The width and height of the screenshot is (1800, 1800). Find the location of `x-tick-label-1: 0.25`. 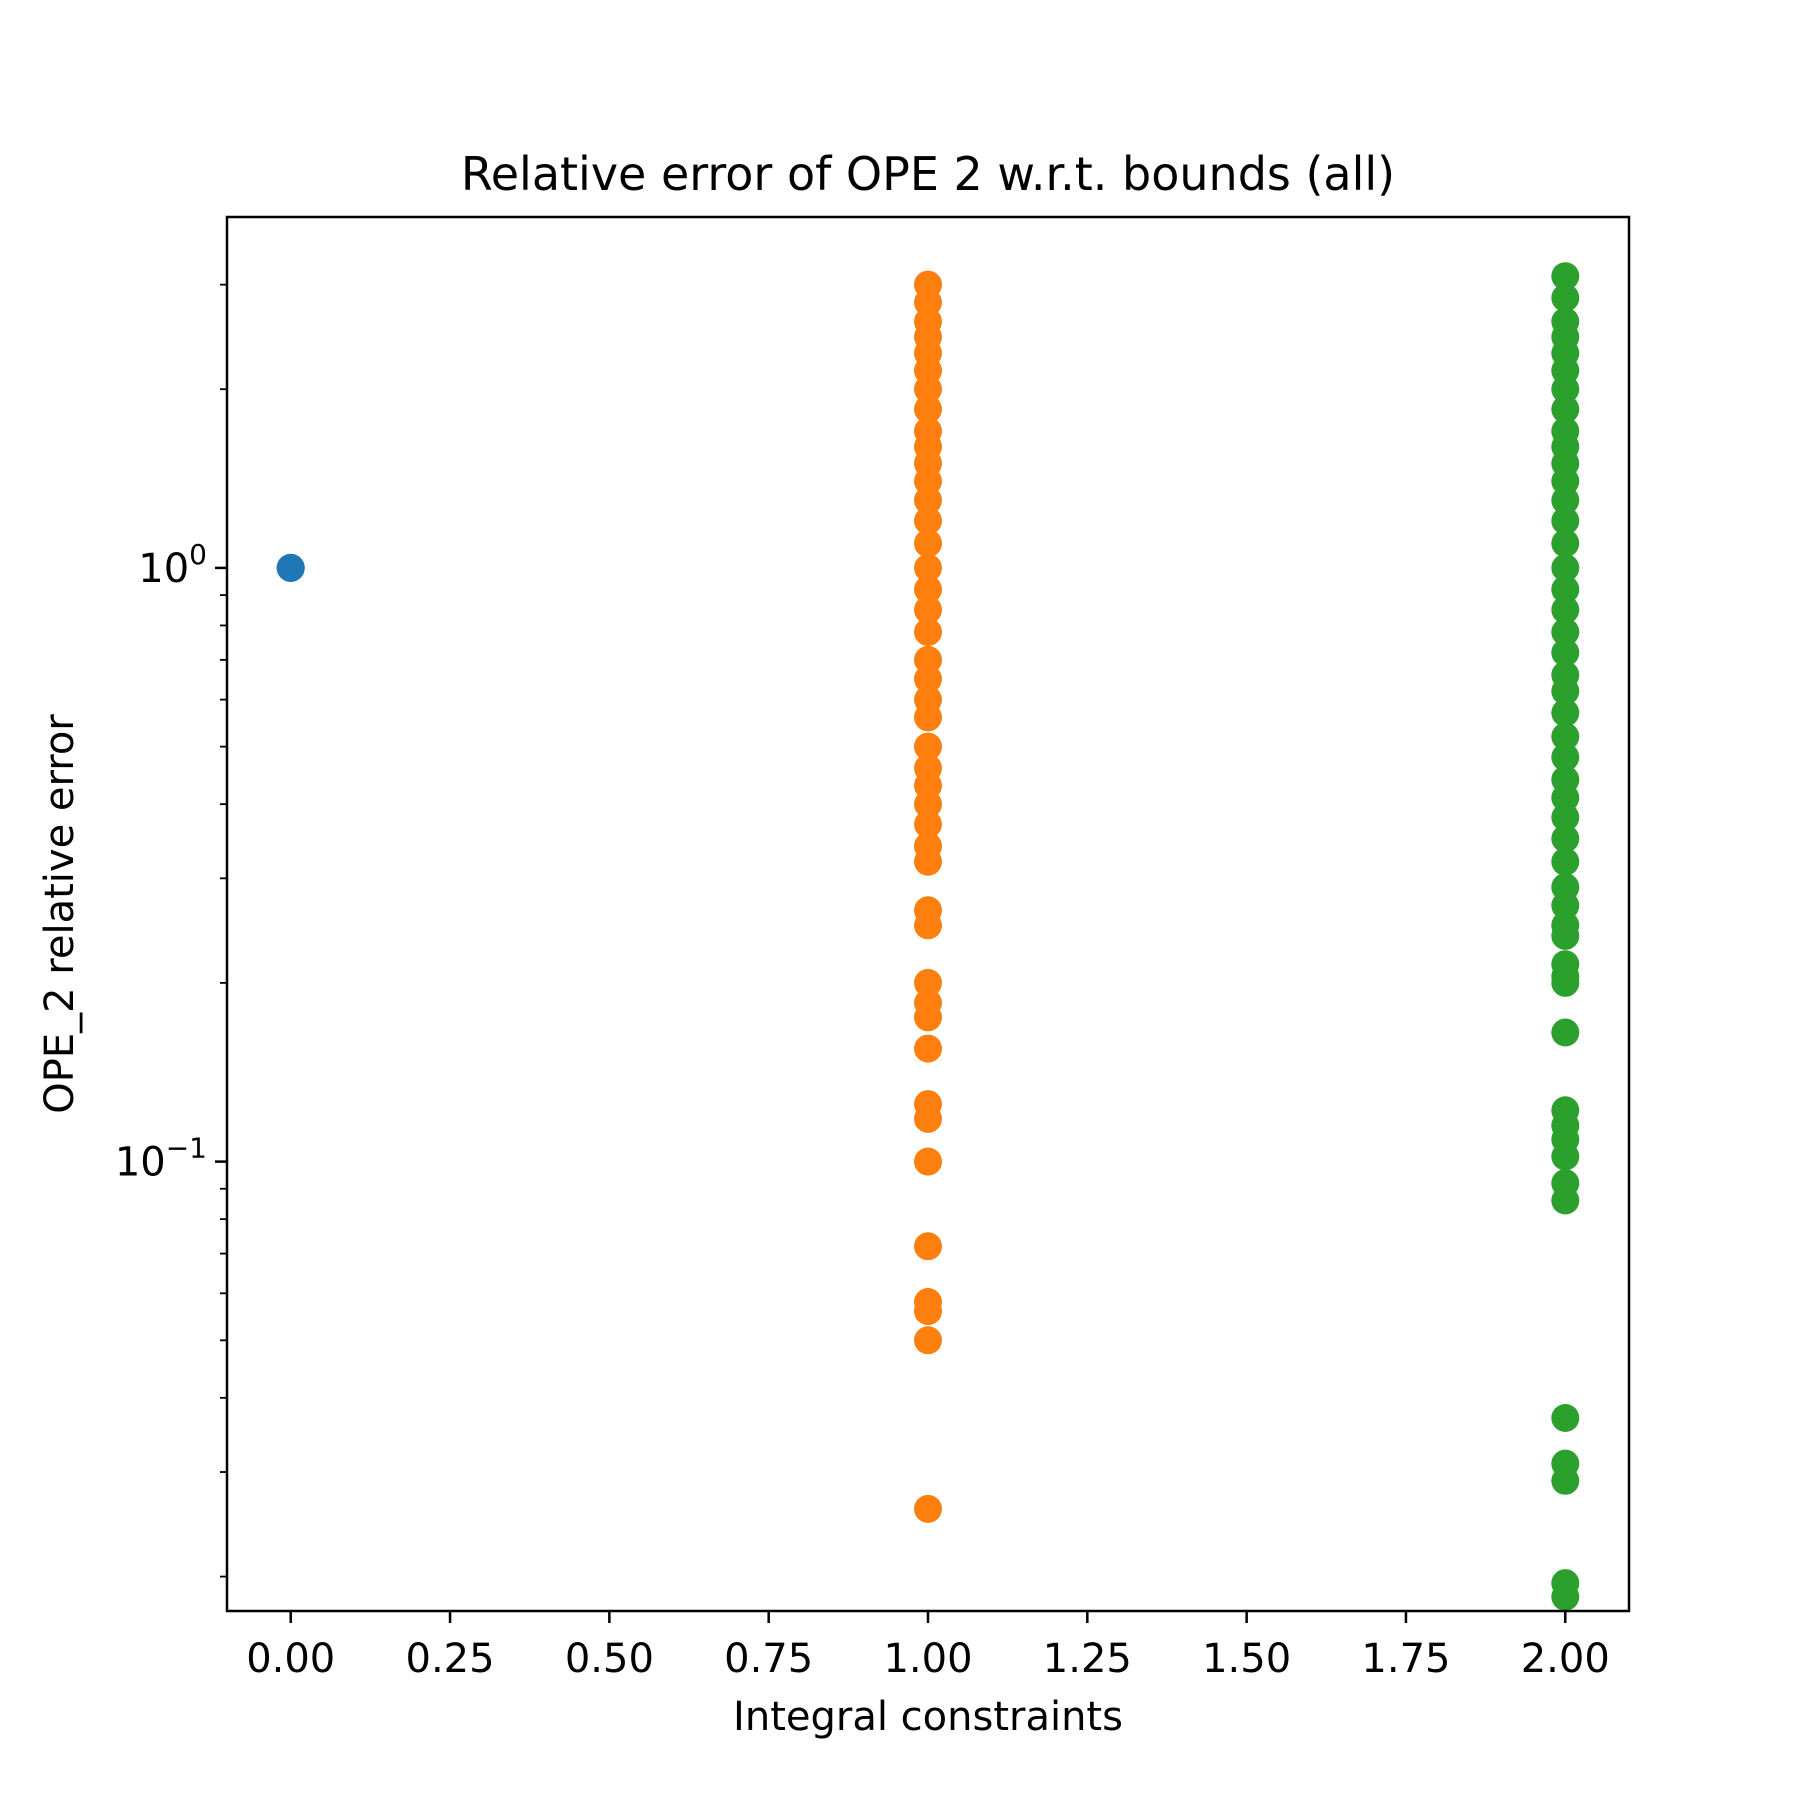

x-tick-label-1: 0.25 is located at coordinates (450, 1659).